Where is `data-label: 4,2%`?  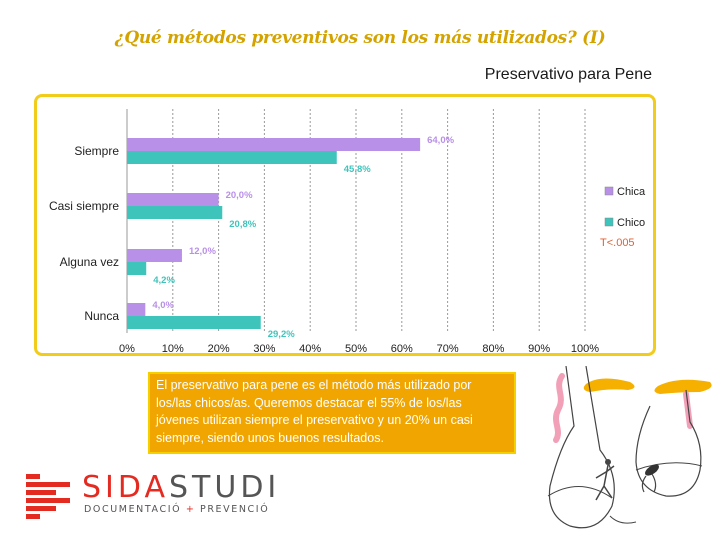
data-label: 4,2% is located at coordinates (164, 280).